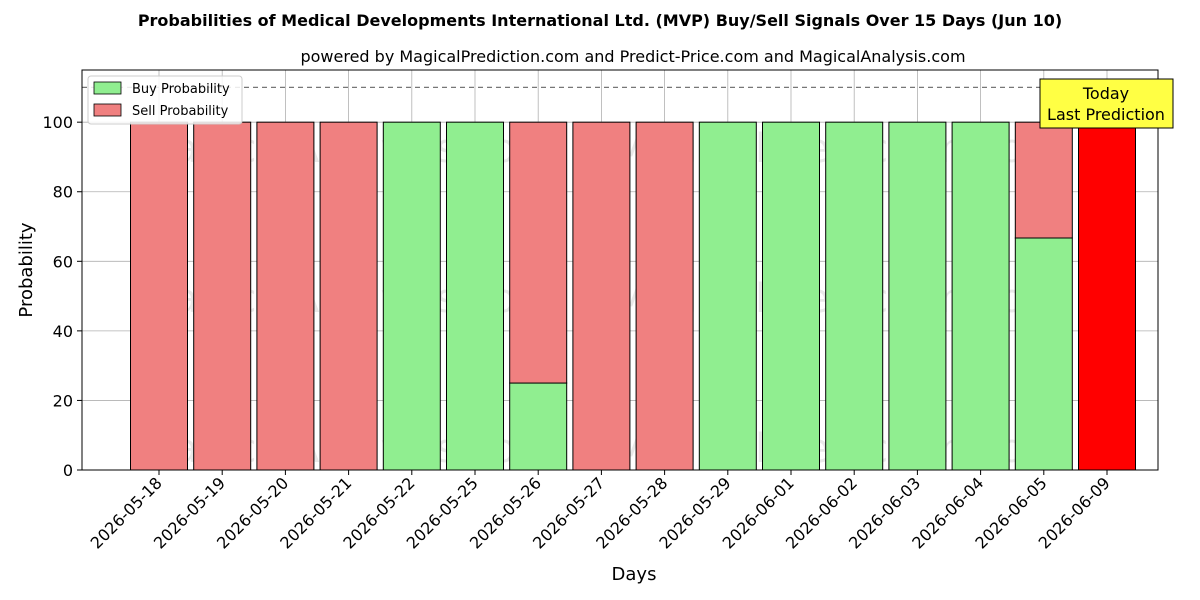 The image size is (1200, 600). What do you see at coordinates (63, 331) in the screenshot?
I see `y-tick-label: 40` at bounding box center [63, 331].